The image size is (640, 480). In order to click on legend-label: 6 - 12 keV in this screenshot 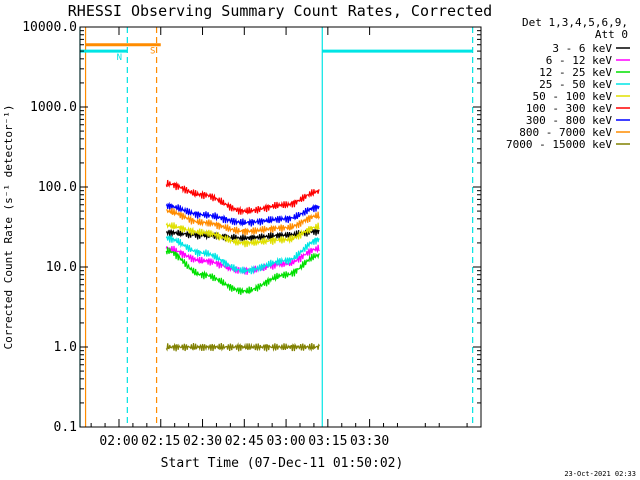, I will do `click(579, 60)`.